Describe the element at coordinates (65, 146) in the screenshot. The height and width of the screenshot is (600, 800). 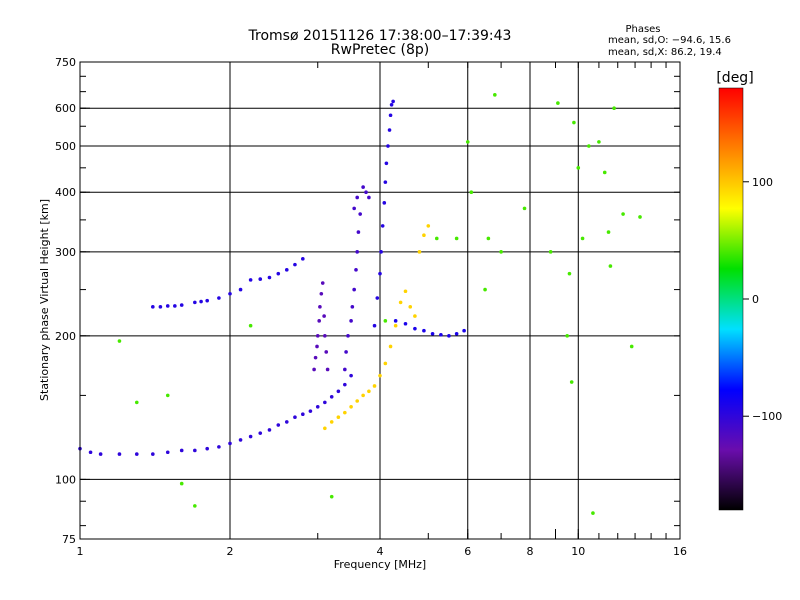
I see `y-tick-label: 500` at that location.